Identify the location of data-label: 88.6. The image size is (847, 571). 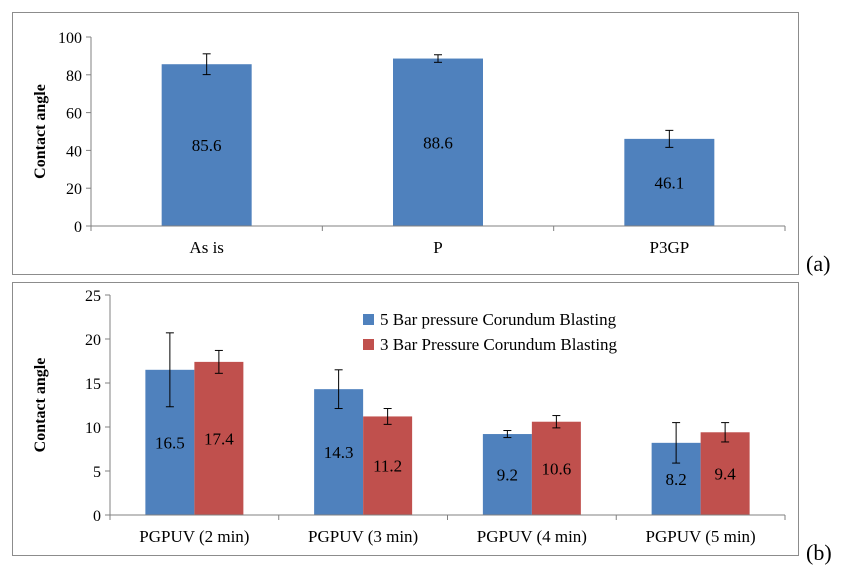
(438, 142).